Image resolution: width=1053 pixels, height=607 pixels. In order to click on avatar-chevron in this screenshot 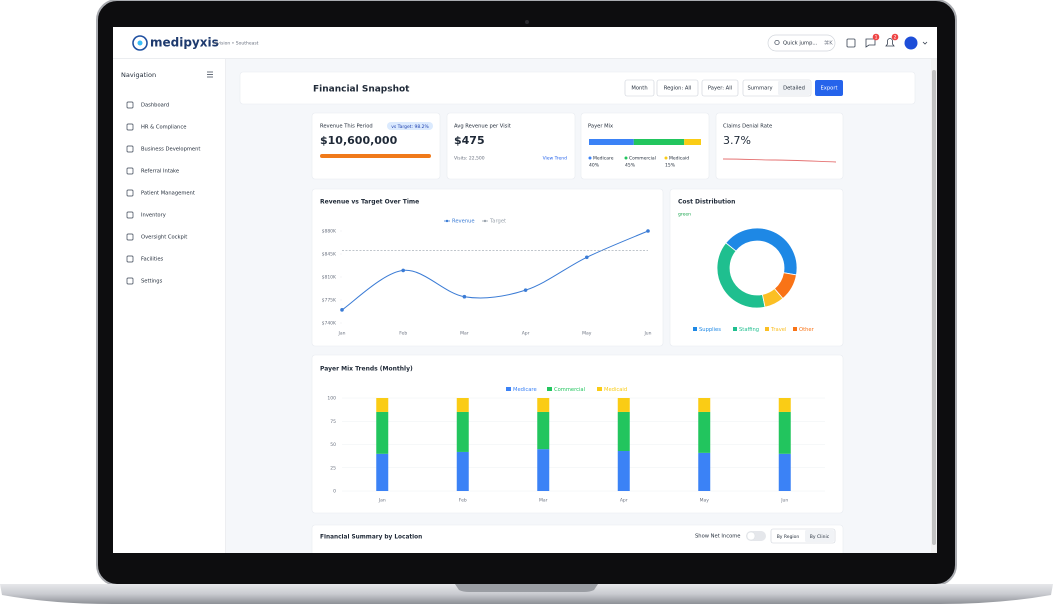, I will do `click(925, 43)`.